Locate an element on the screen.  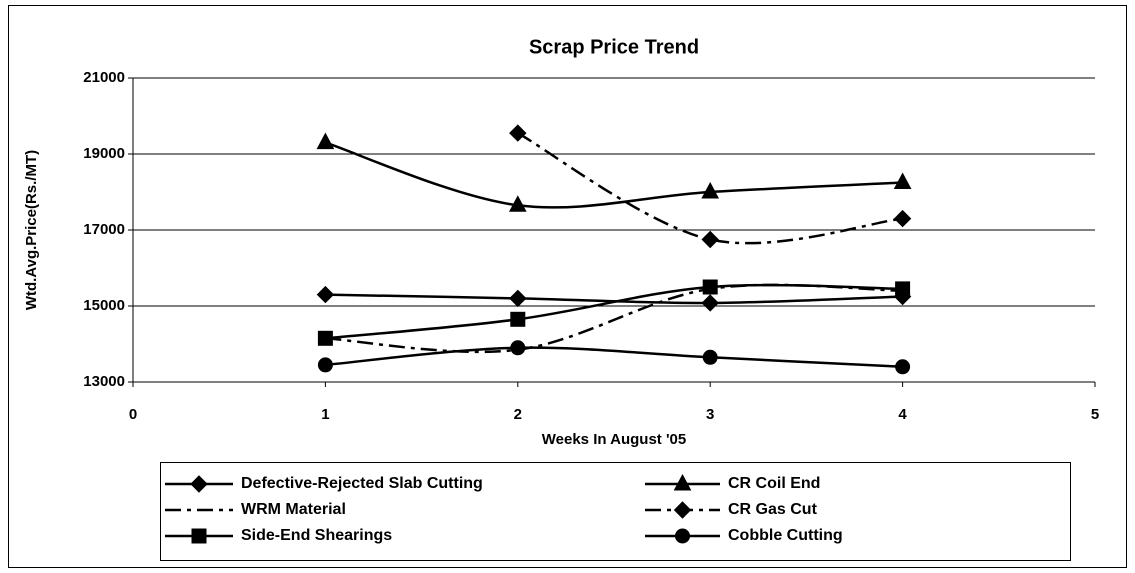
x-tick-label: 4 is located at coordinates (902, 414).